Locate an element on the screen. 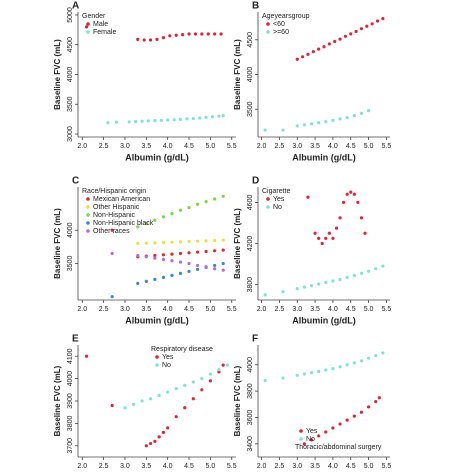 The image size is (474, 474). x-tick-label: 2.0 is located at coordinates (82, 466).